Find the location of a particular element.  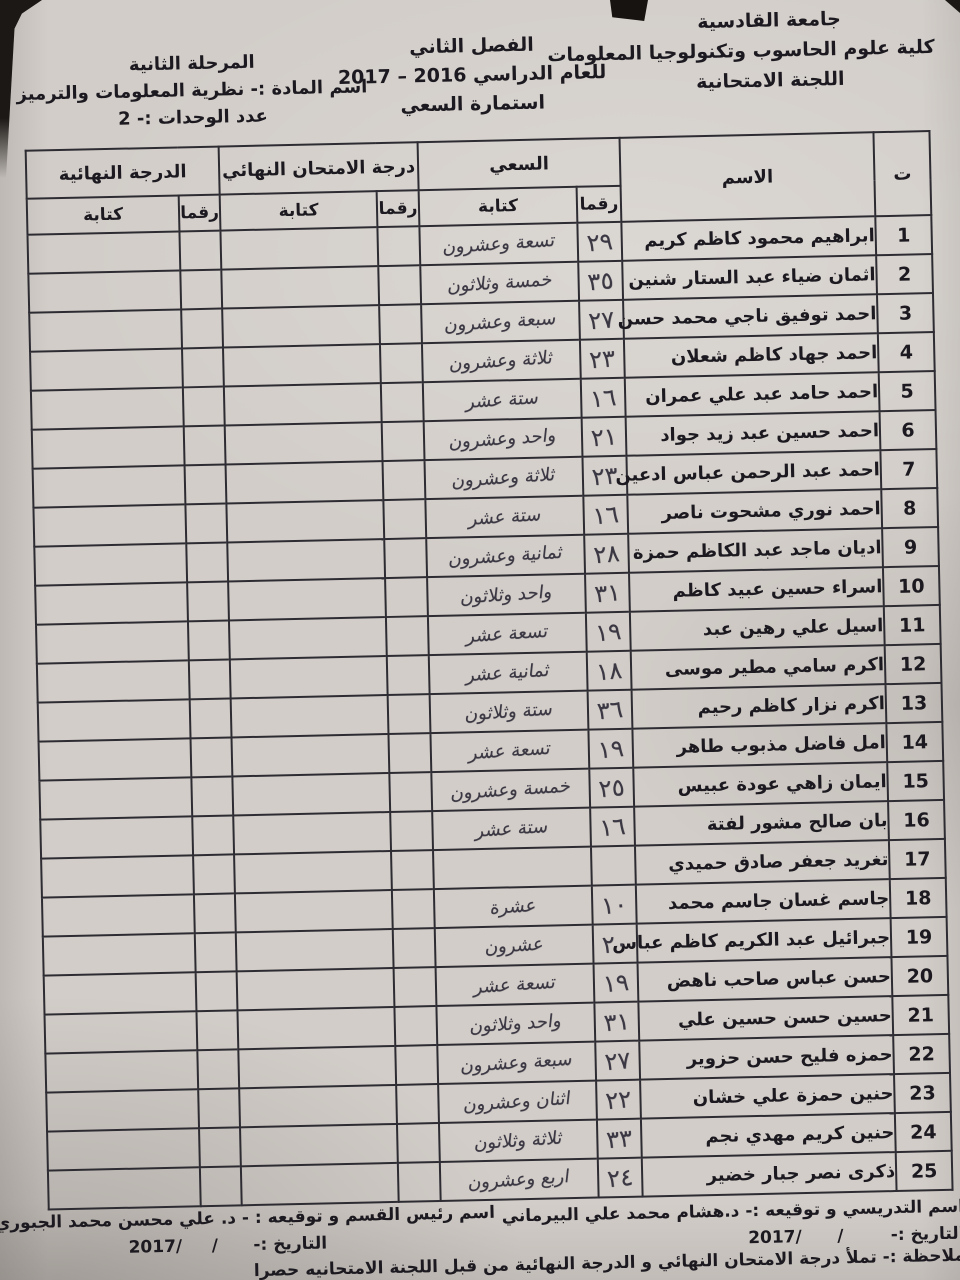

row-index-cell: 16 is located at coordinates (916, 820).